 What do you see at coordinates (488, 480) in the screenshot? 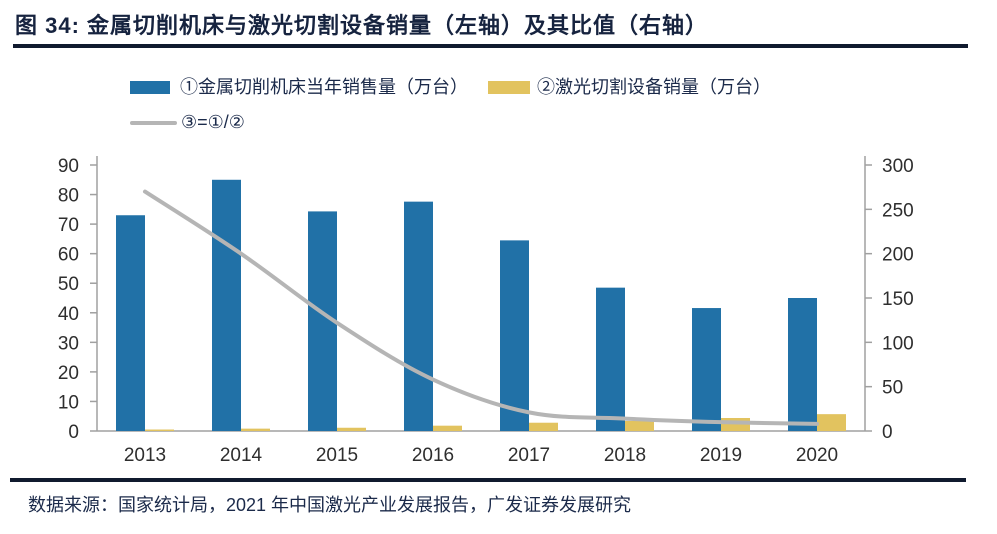
I see `footer-divider` at bounding box center [488, 480].